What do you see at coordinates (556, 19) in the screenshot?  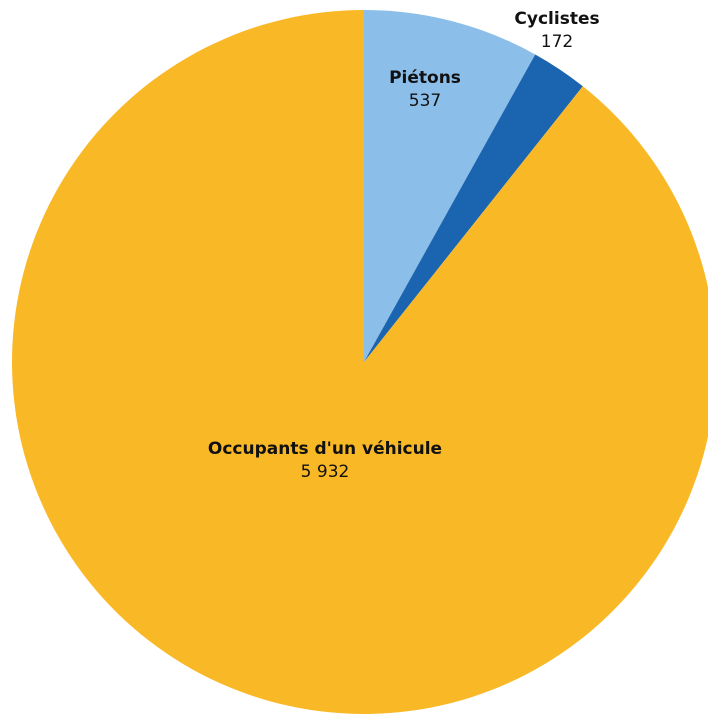 I see `slice-label: Cyclistes` at bounding box center [556, 19].